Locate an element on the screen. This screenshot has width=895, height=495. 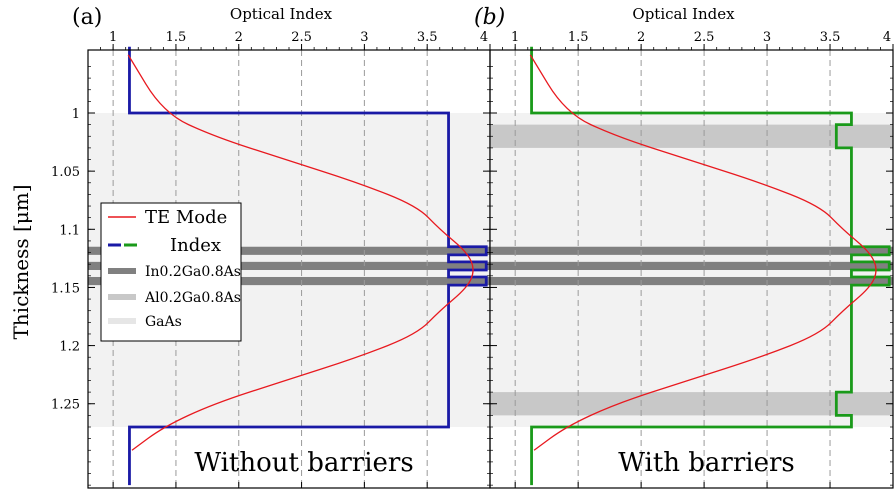
panel-b-annotation: With barriers is located at coordinates (706, 463).